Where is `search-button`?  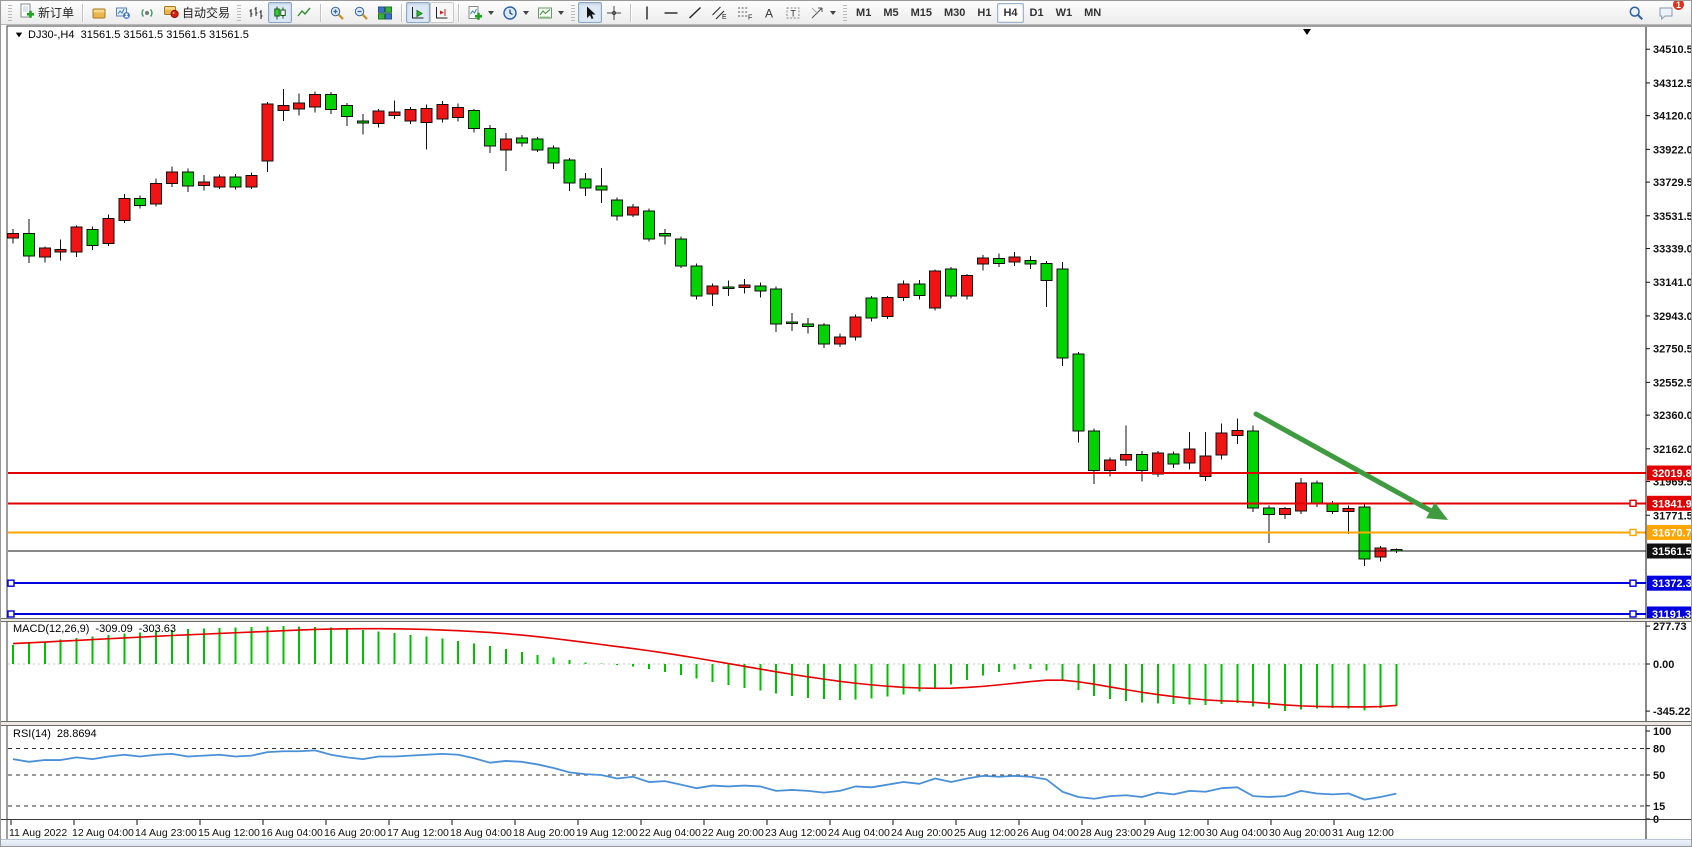
search-button is located at coordinates (1636, 12).